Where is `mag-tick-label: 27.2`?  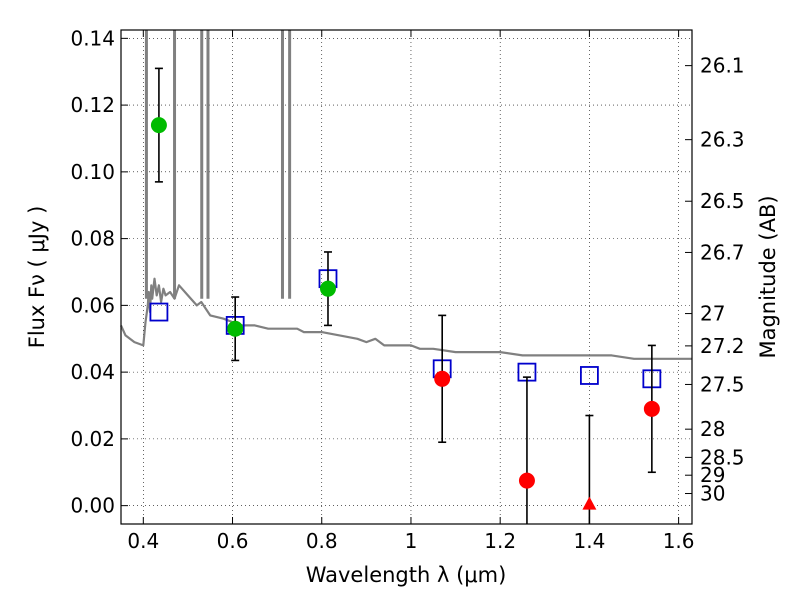
mag-tick-label: 27.2 is located at coordinates (722, 346).